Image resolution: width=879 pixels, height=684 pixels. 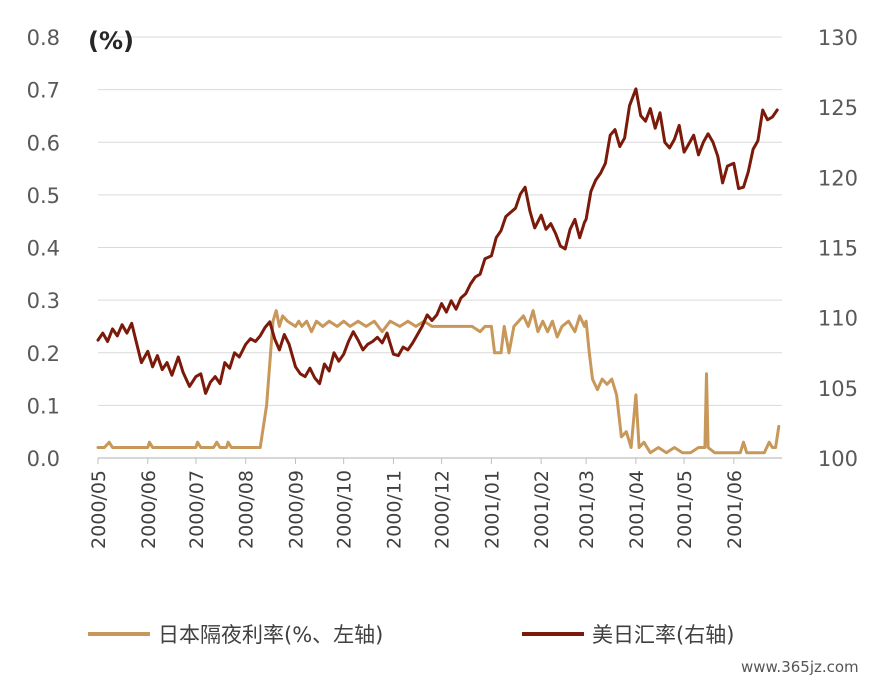 What do you see at coordinates (247, 509) in the screenshot?
I see `x-tick-label: 2000/08` at bounding box center [247, 509].